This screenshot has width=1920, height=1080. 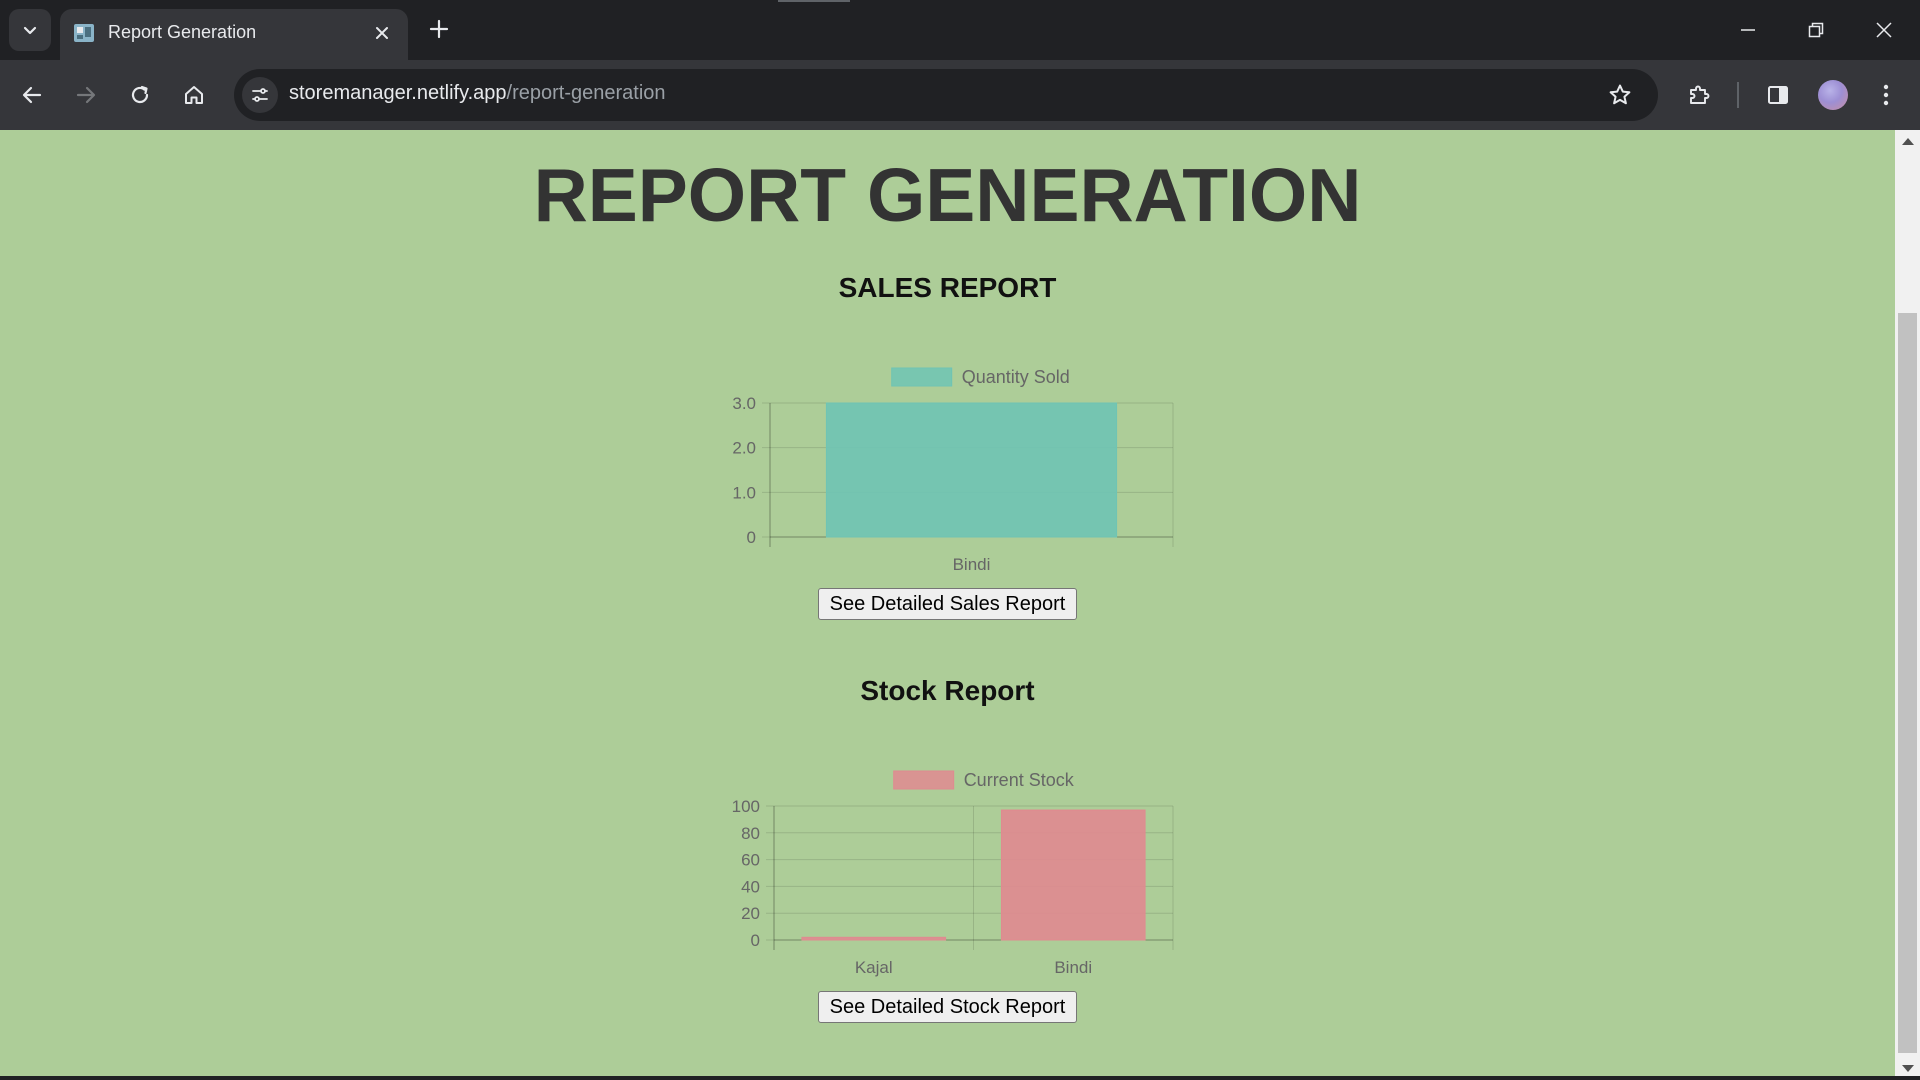 I want to click on y-tick-label: 2.0, so click(x=744, y=448).